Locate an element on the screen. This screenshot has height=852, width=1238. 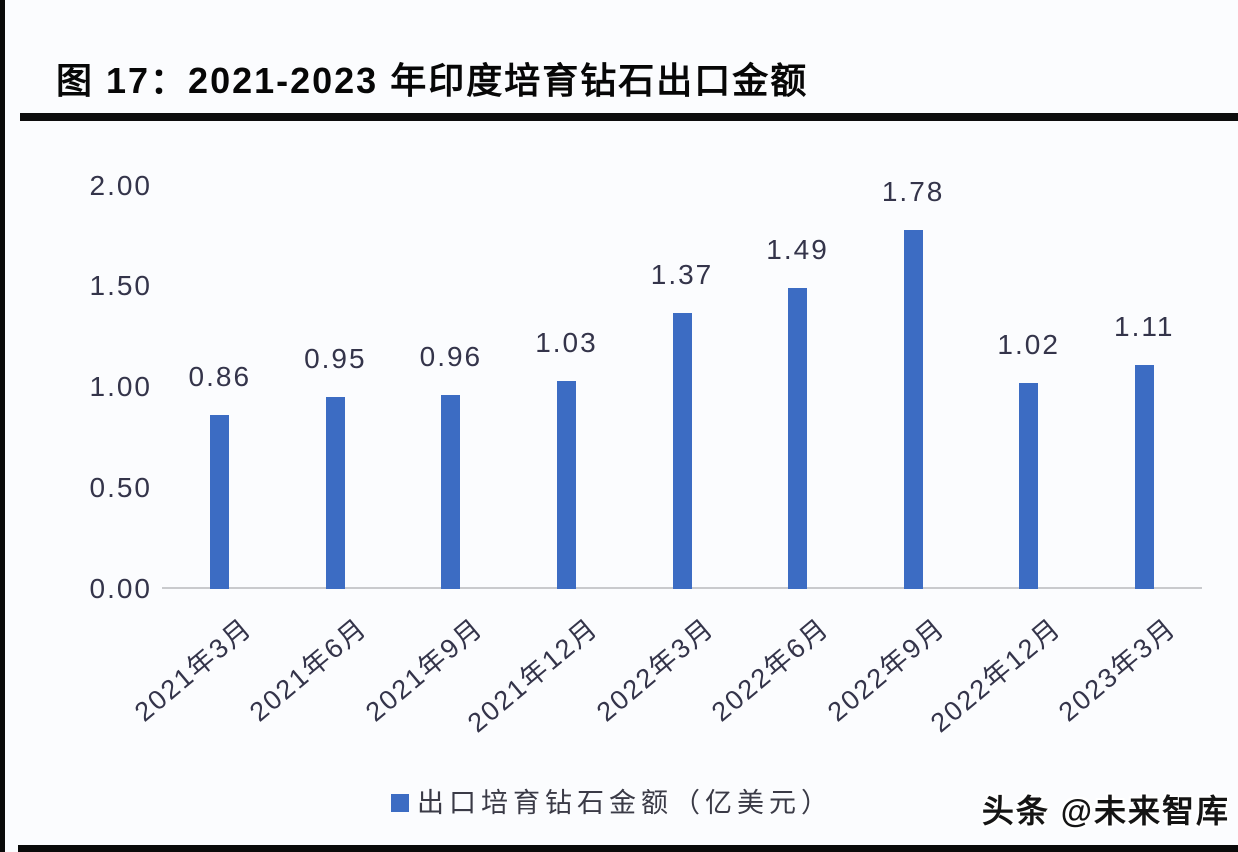
bar-value-label: 1.49 is located at coordinates (797, 250).